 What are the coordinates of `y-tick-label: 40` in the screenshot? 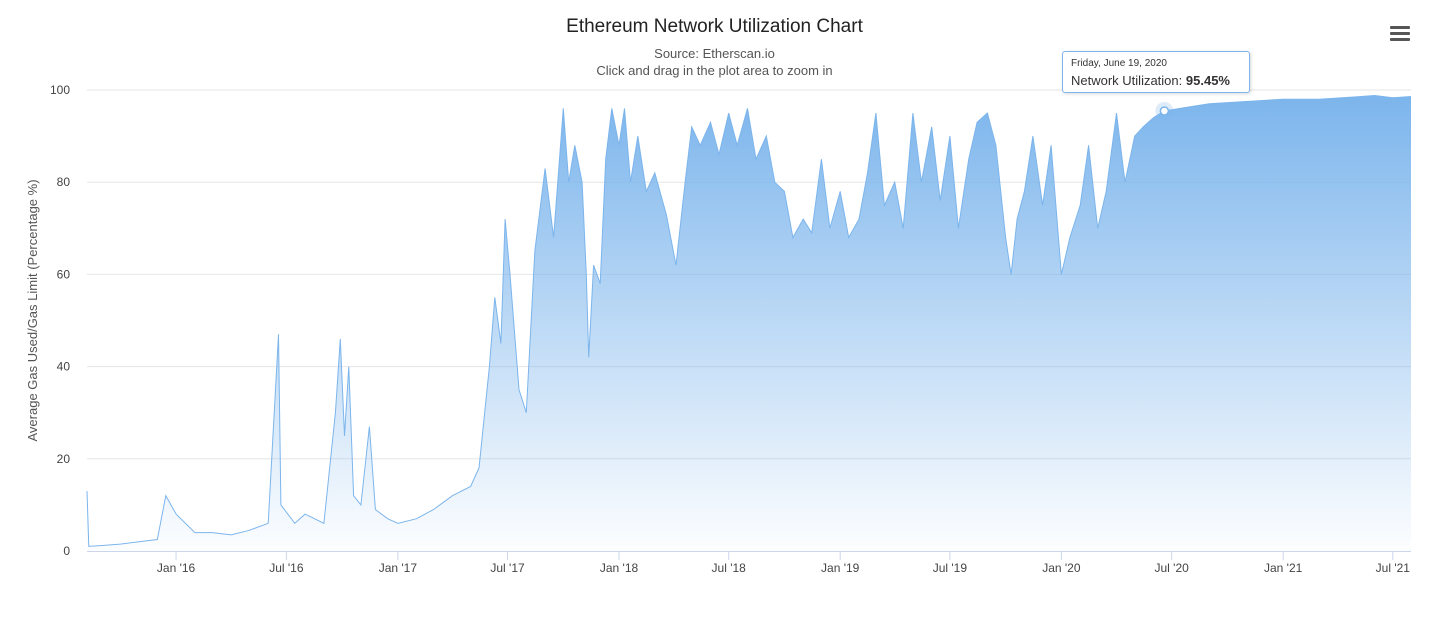 It's located at (64, 367).